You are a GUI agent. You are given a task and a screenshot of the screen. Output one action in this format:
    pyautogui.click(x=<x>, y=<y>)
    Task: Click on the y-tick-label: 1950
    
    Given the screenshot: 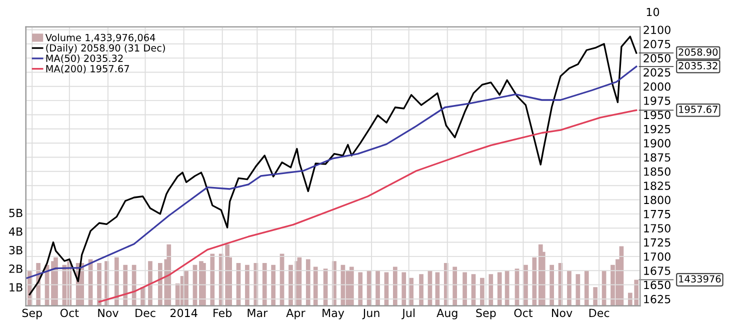 What is the action you would take?
    pyautogui.click(x=657, y=115)
    